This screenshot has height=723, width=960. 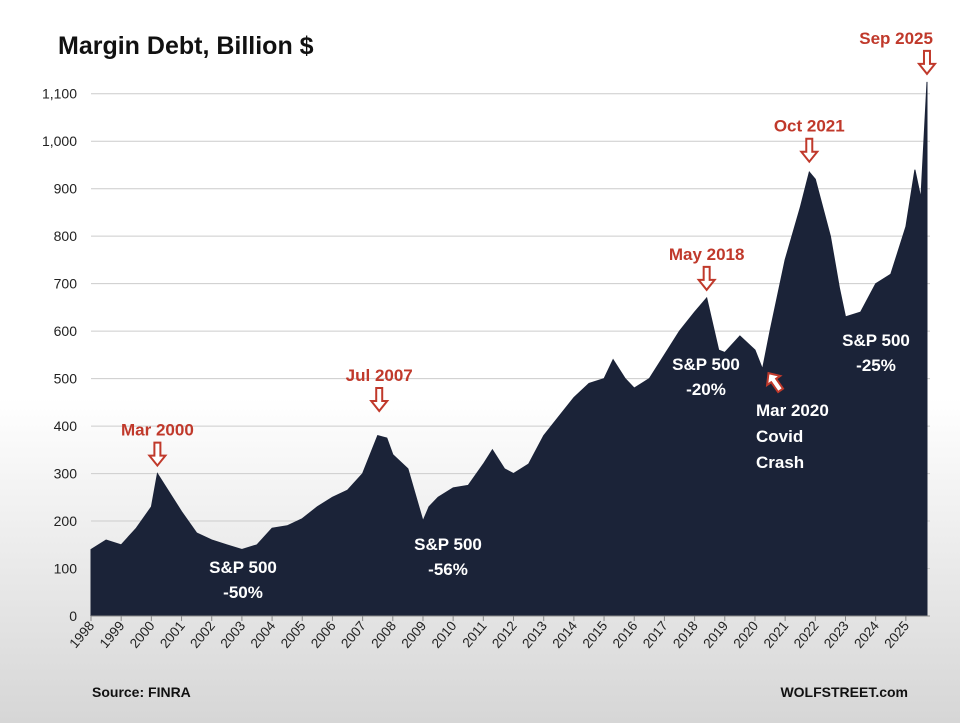 I want to click on x-tick-label: 2012, so click(x=504, y=634).